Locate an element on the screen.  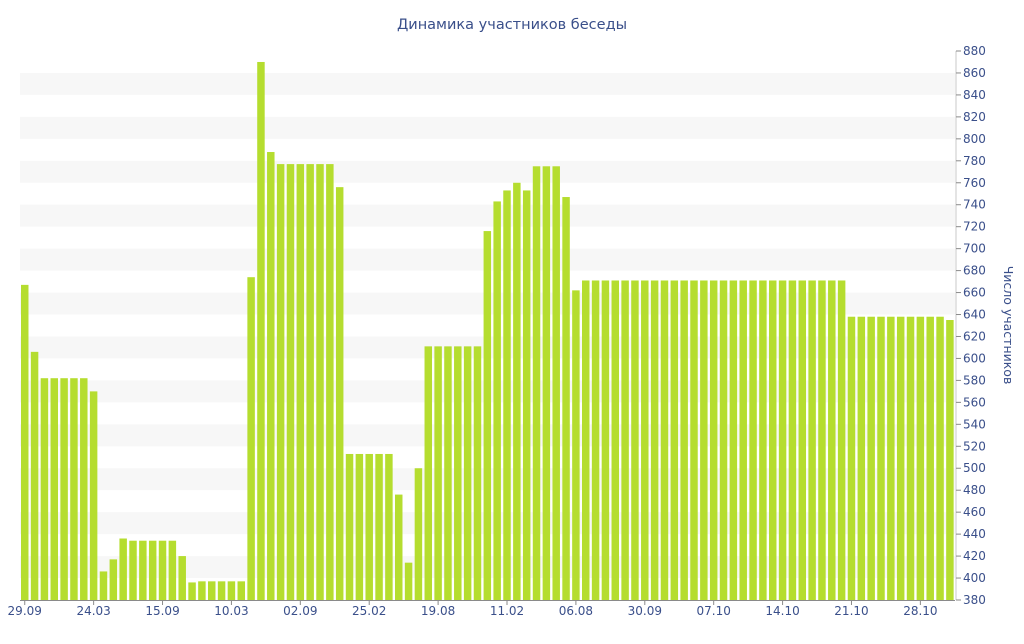
y-tick-label: 880 is located at coordinates (974, 51).